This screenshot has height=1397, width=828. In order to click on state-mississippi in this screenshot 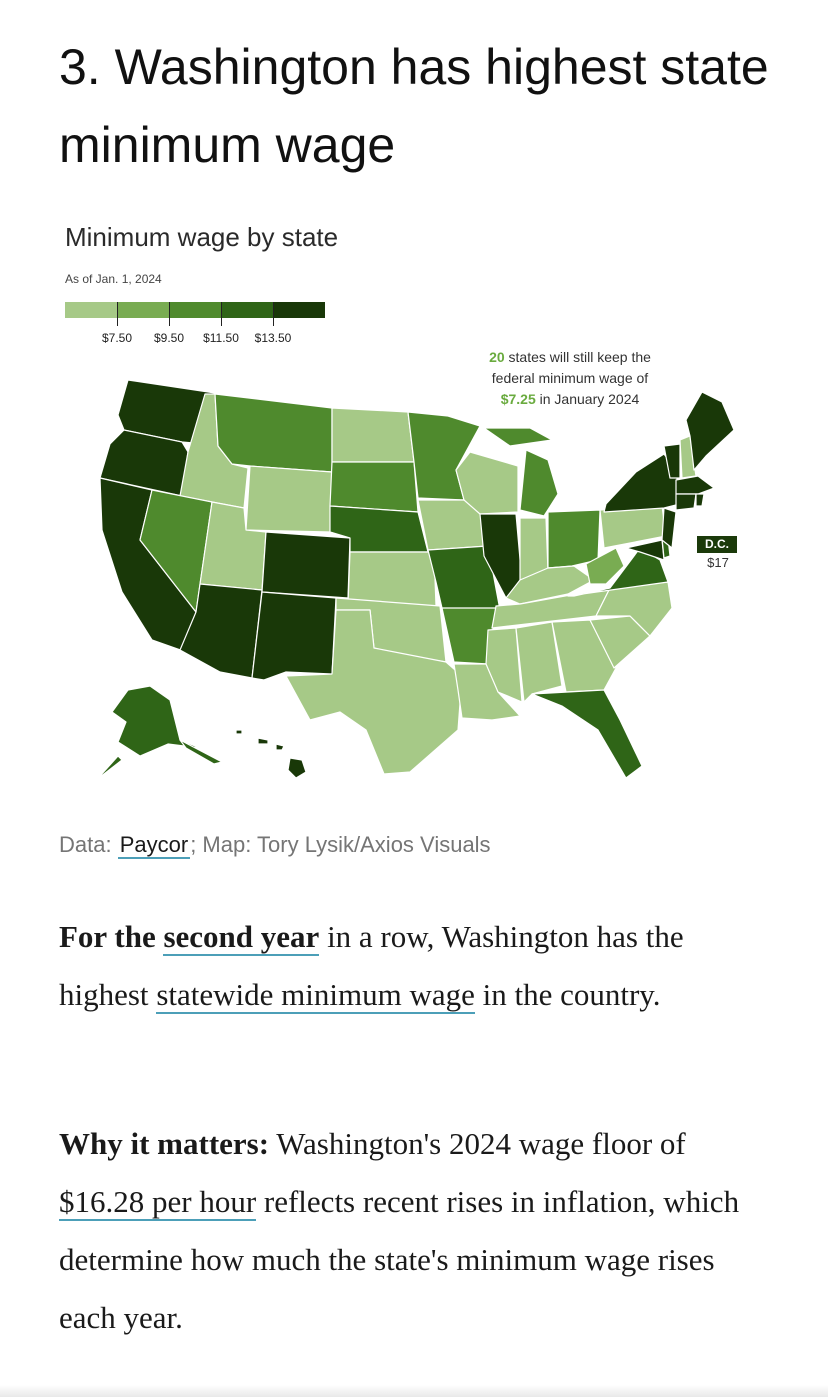, I will do `click(504, 665)`.